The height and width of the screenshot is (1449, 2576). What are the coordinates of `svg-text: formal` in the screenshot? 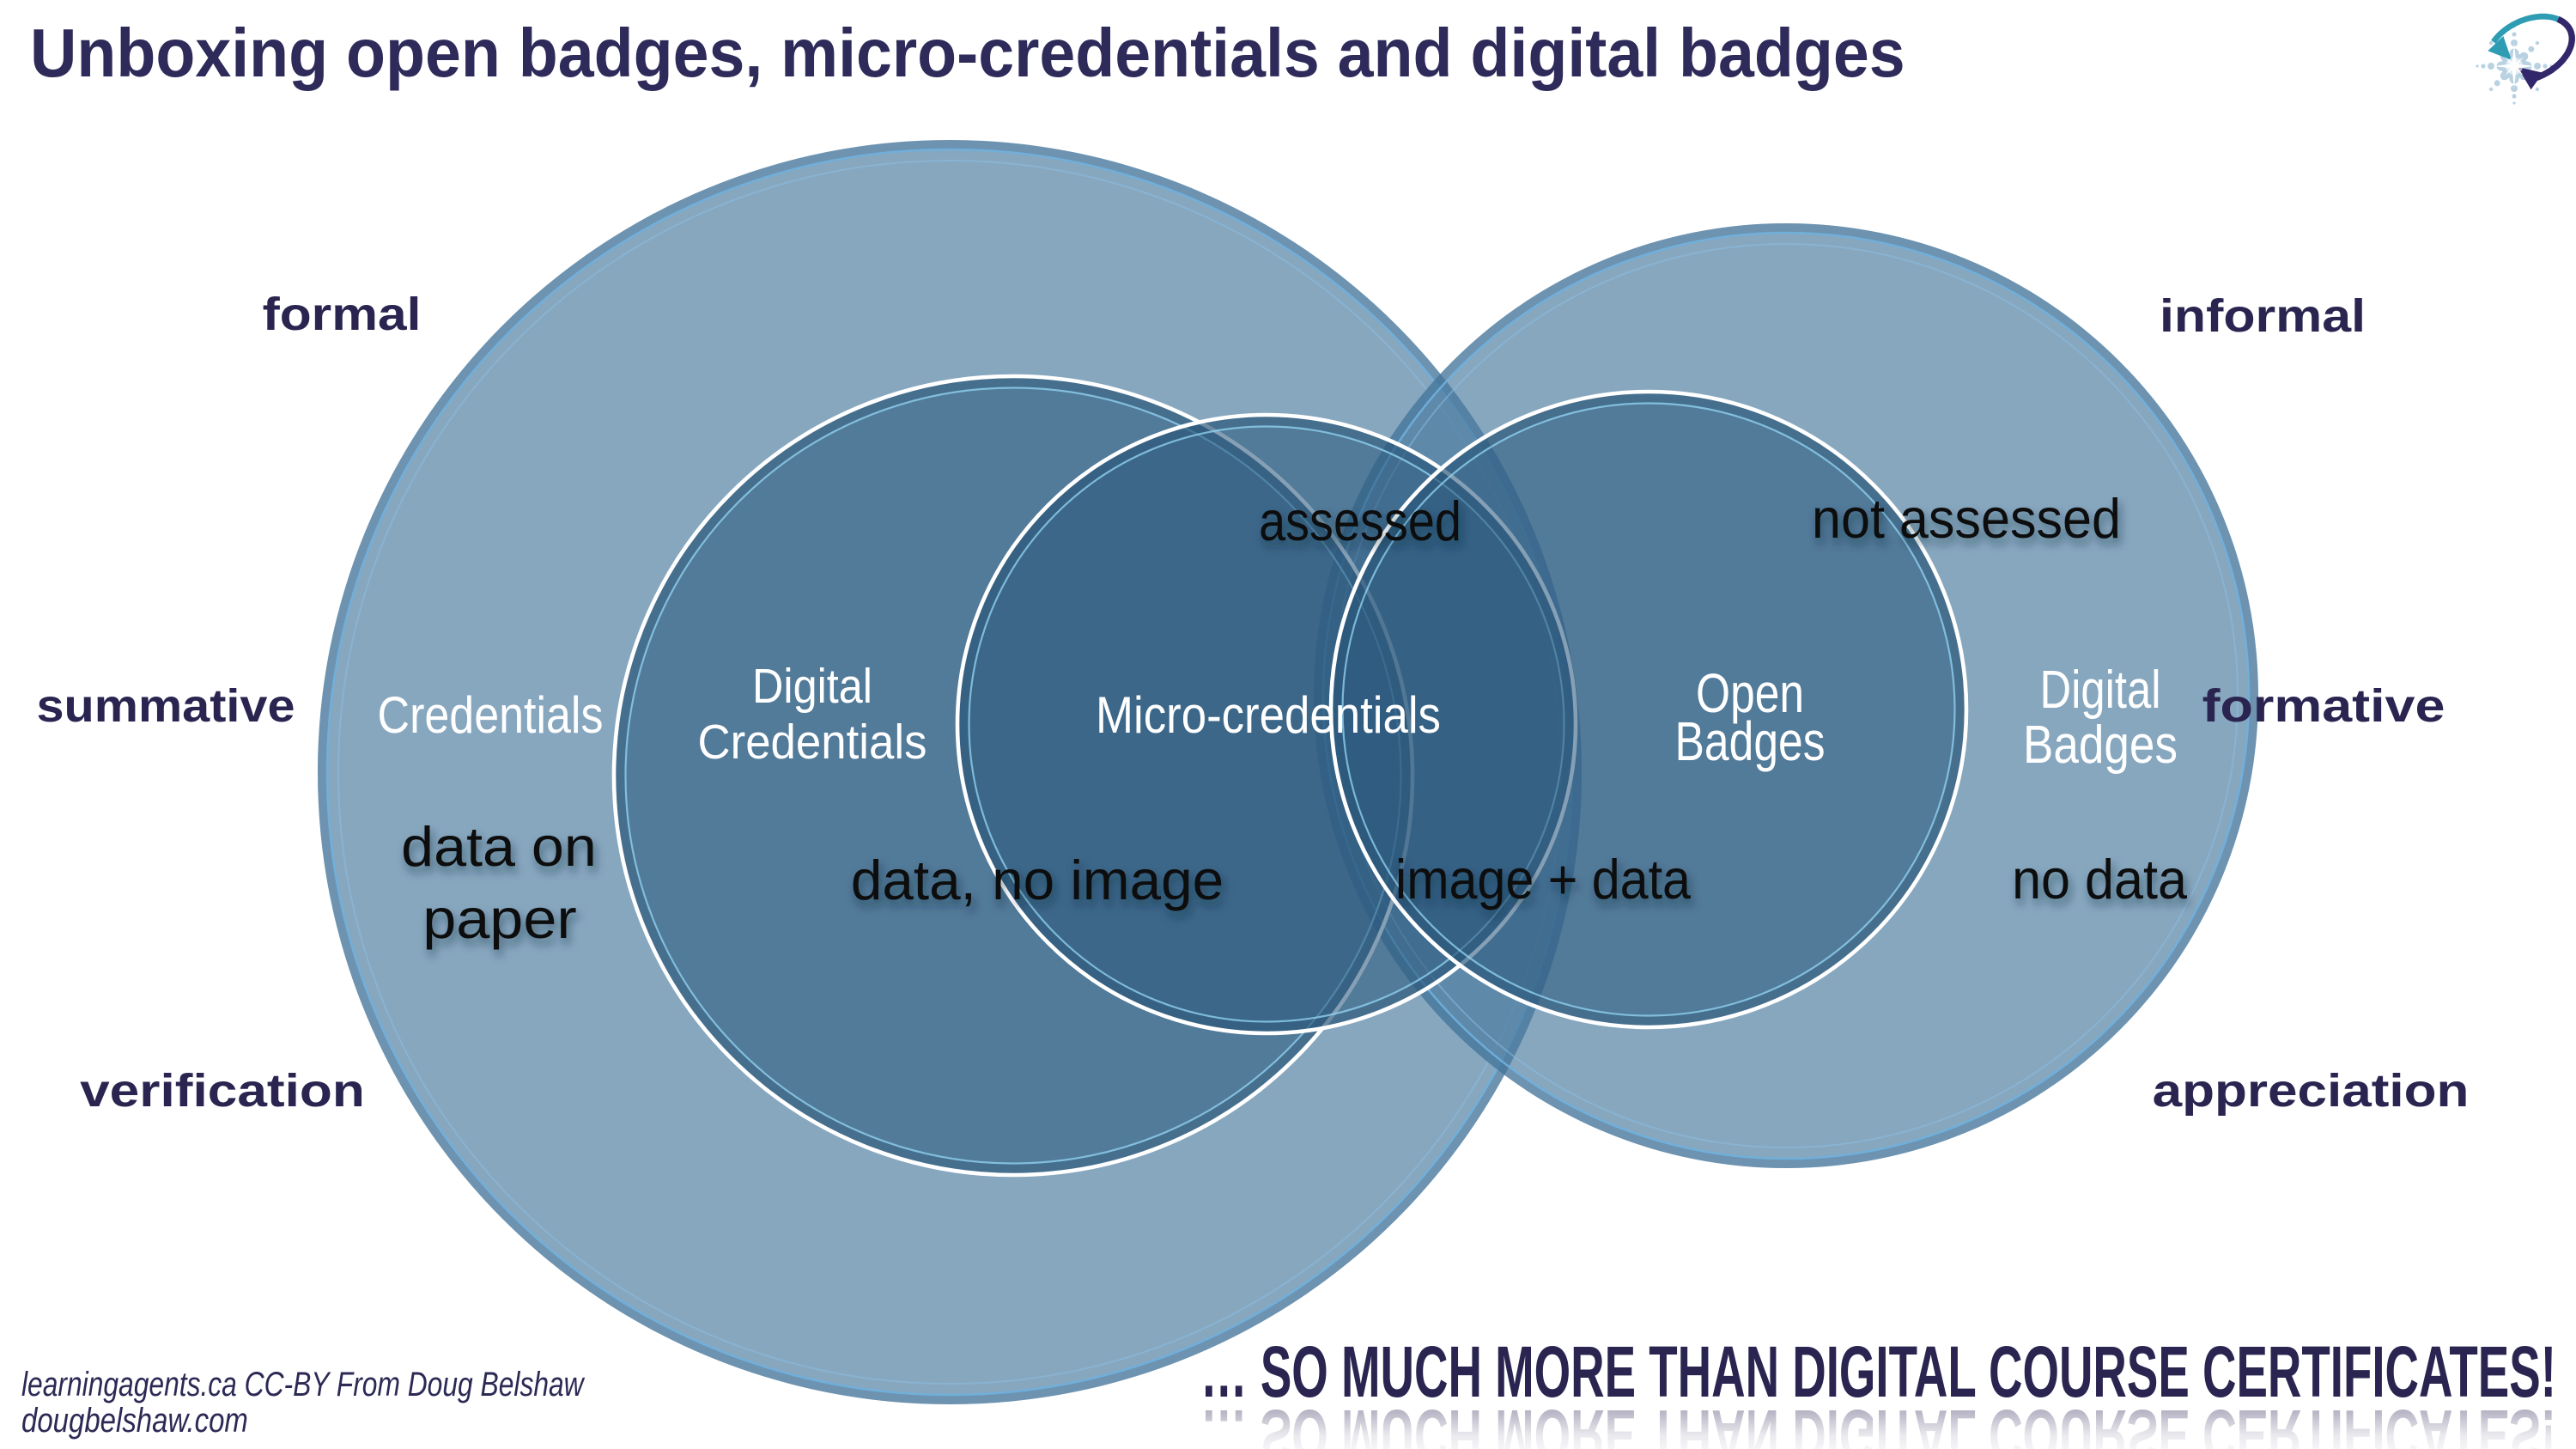 It's located at (343, 314).